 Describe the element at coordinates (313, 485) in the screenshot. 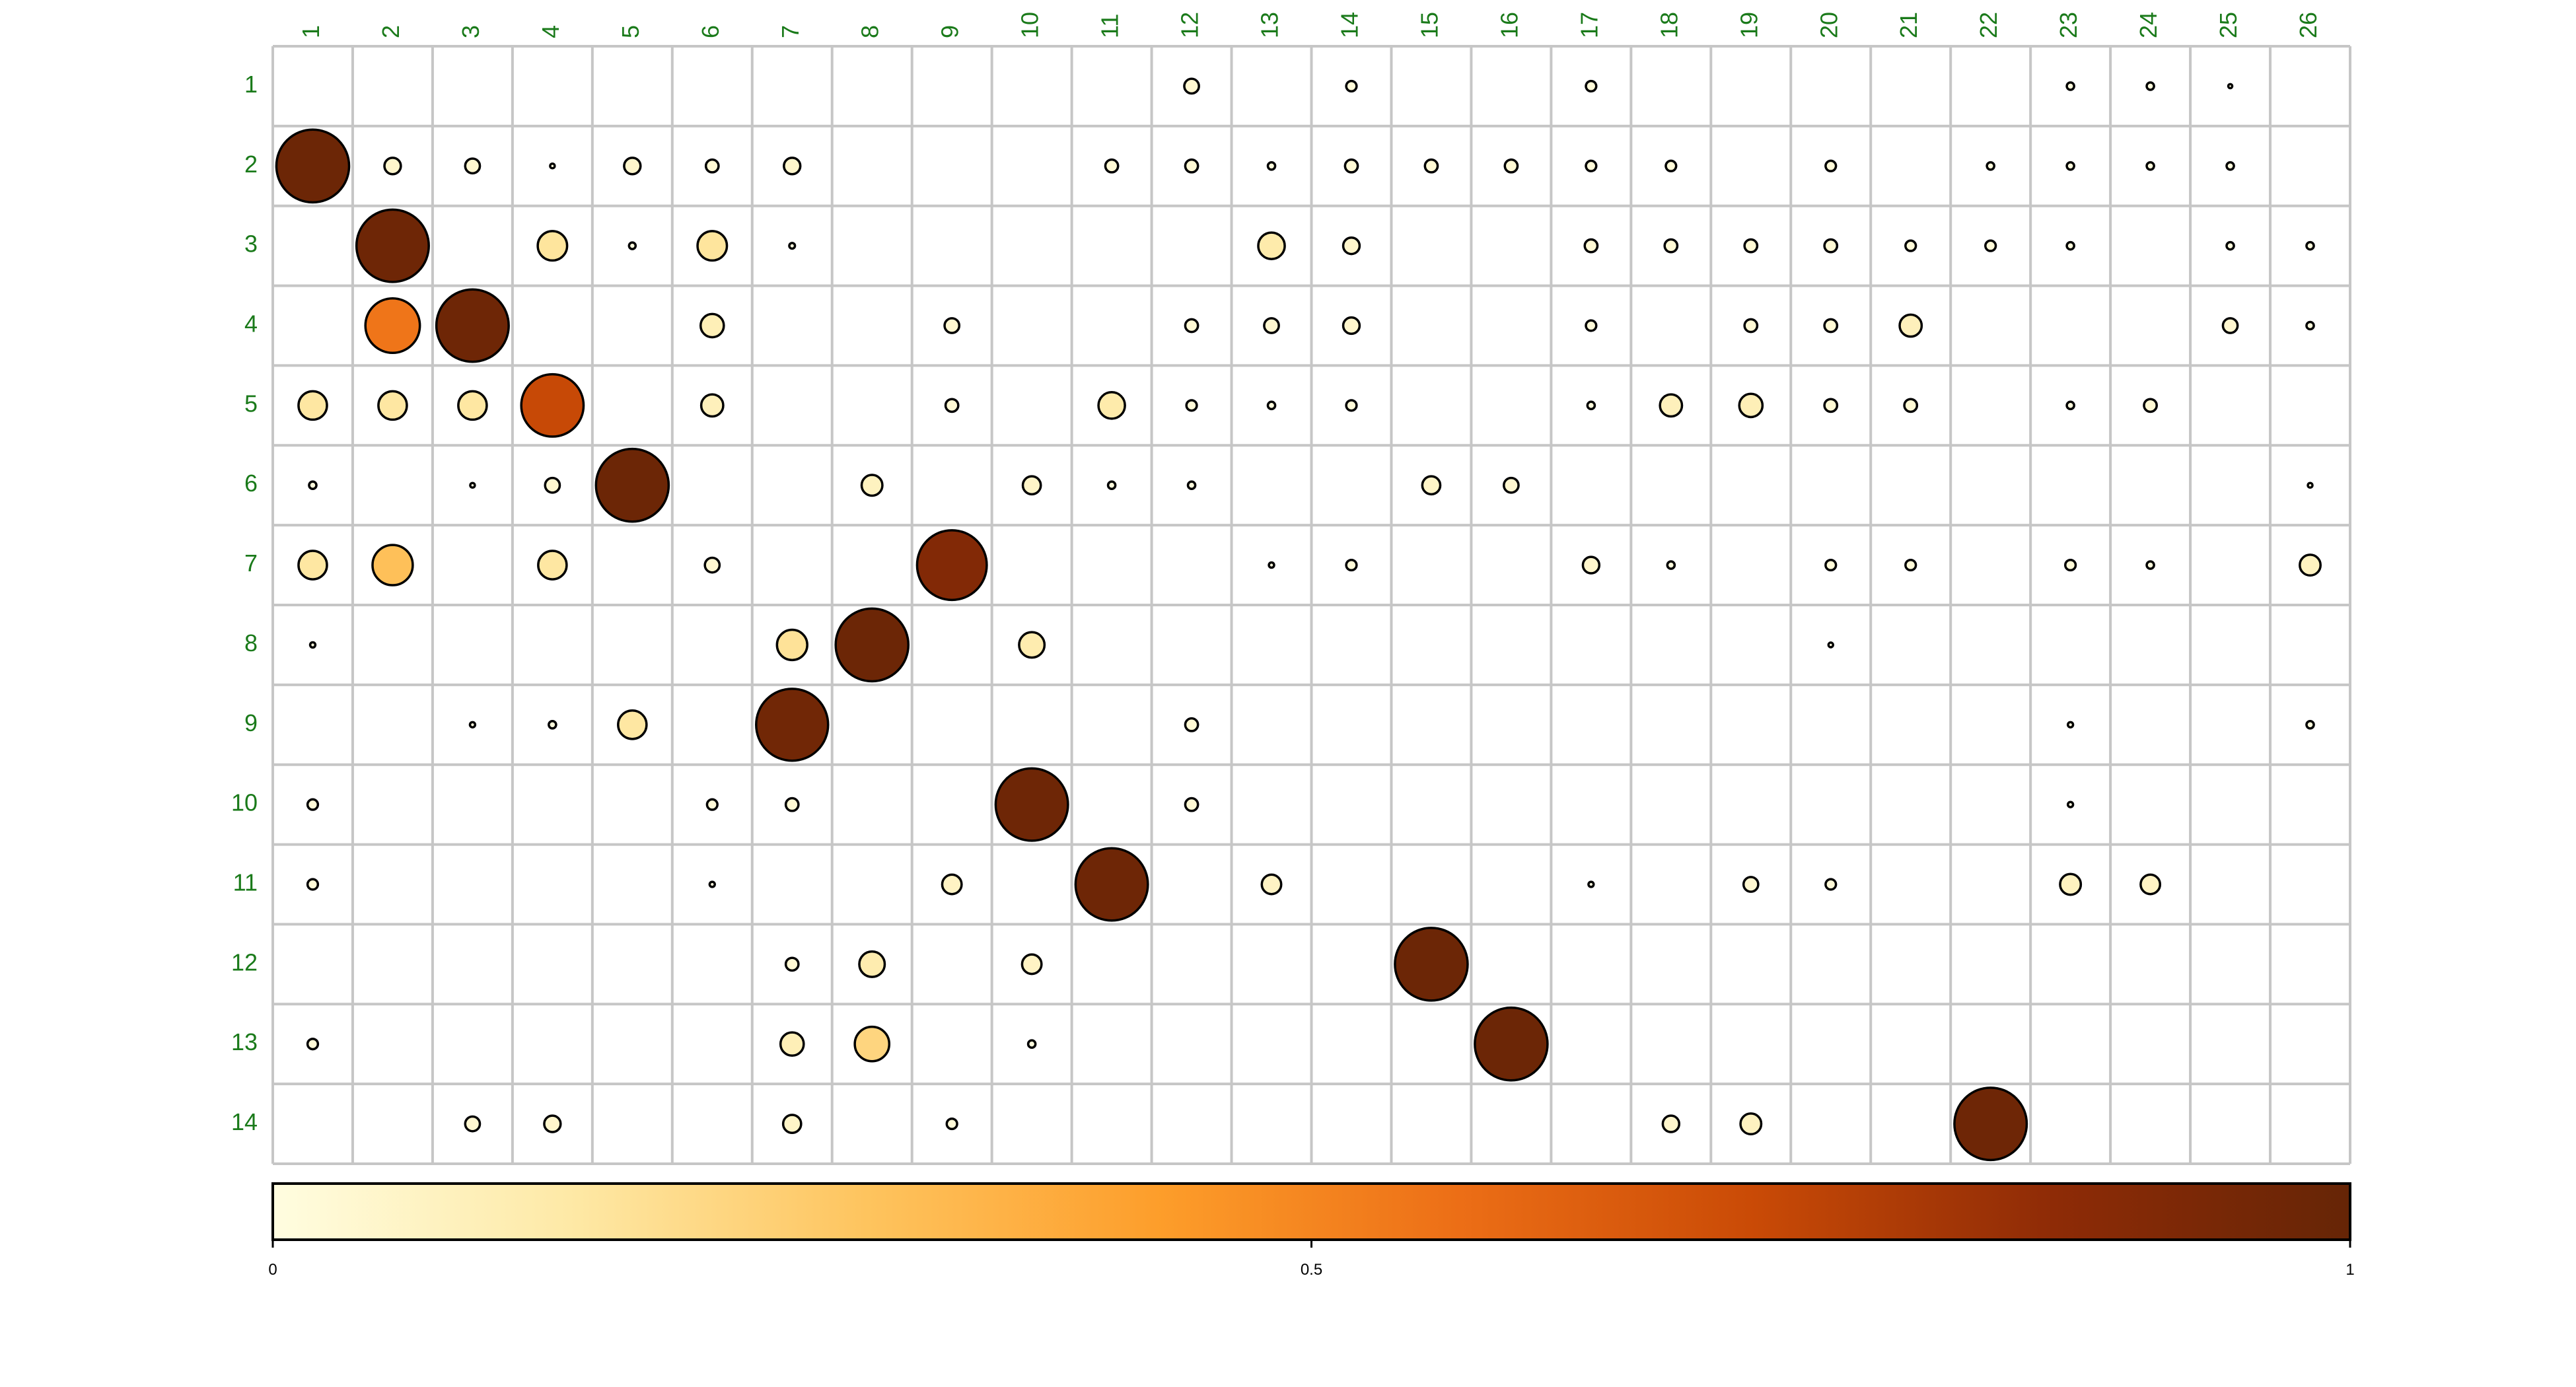

I see `bubble-r6-c1` at that location.